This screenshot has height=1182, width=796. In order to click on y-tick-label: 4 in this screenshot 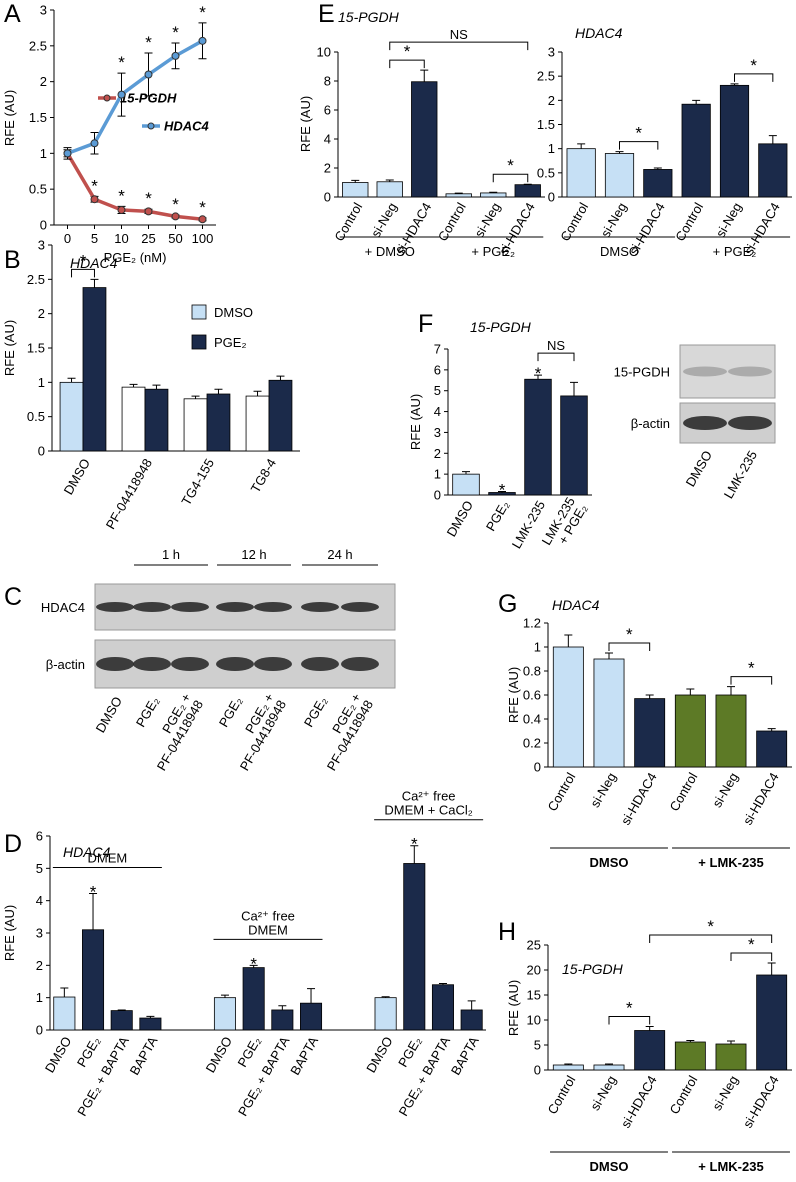, I will do `click(437, 411)`.